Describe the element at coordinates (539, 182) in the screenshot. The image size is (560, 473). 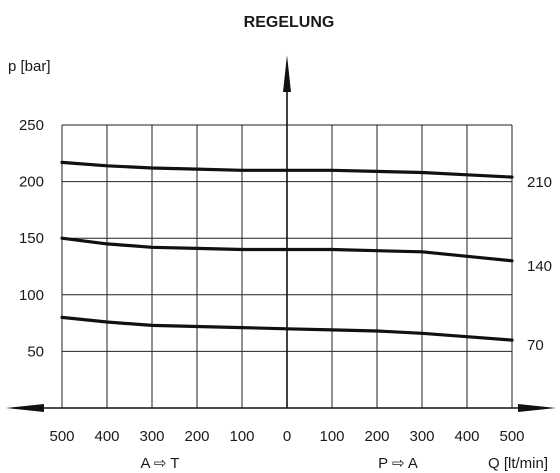
I see `series-label-210: 210` at that location.